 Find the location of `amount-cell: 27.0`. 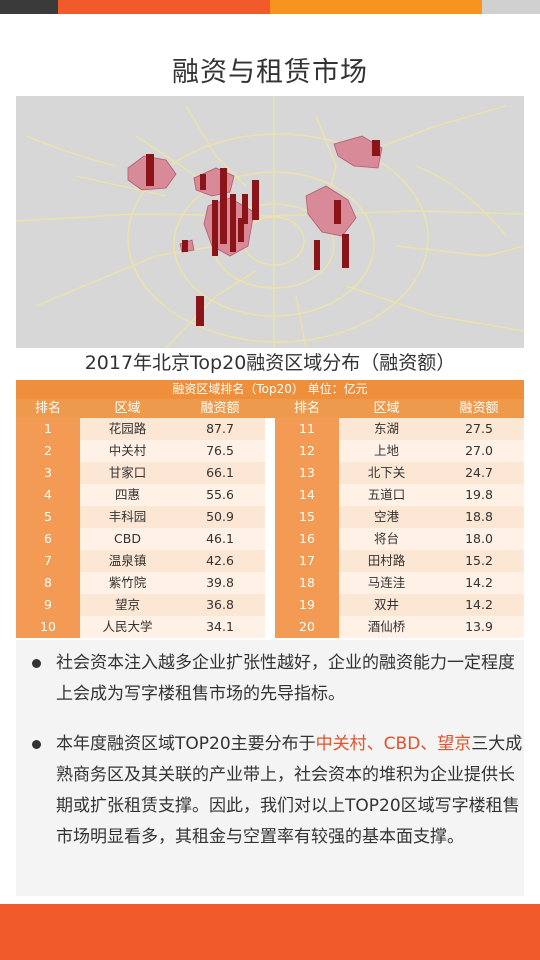

amount-cell: 27.0 is located at coordinates (479, 451).